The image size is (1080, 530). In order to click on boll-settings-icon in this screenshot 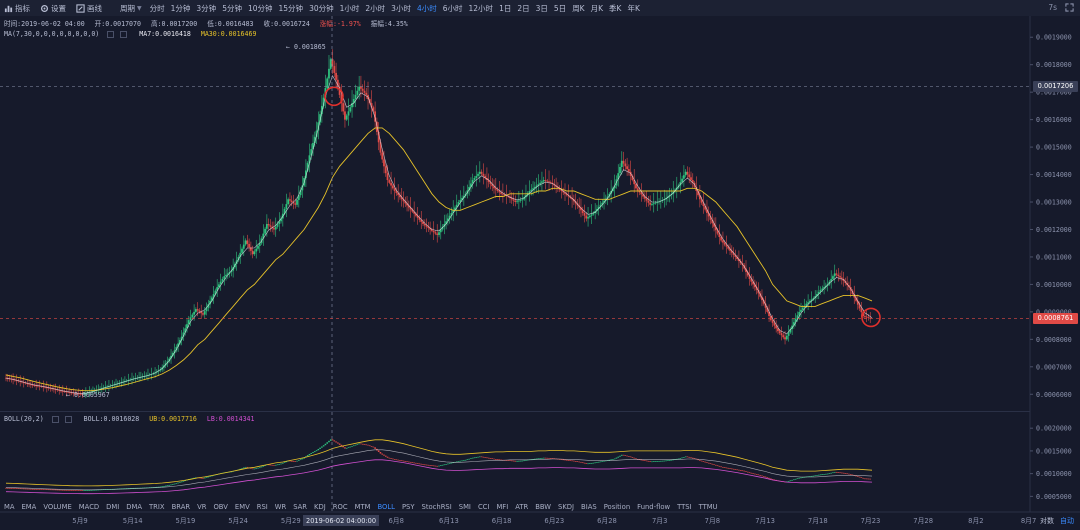, I will do `click(55, 419)`.